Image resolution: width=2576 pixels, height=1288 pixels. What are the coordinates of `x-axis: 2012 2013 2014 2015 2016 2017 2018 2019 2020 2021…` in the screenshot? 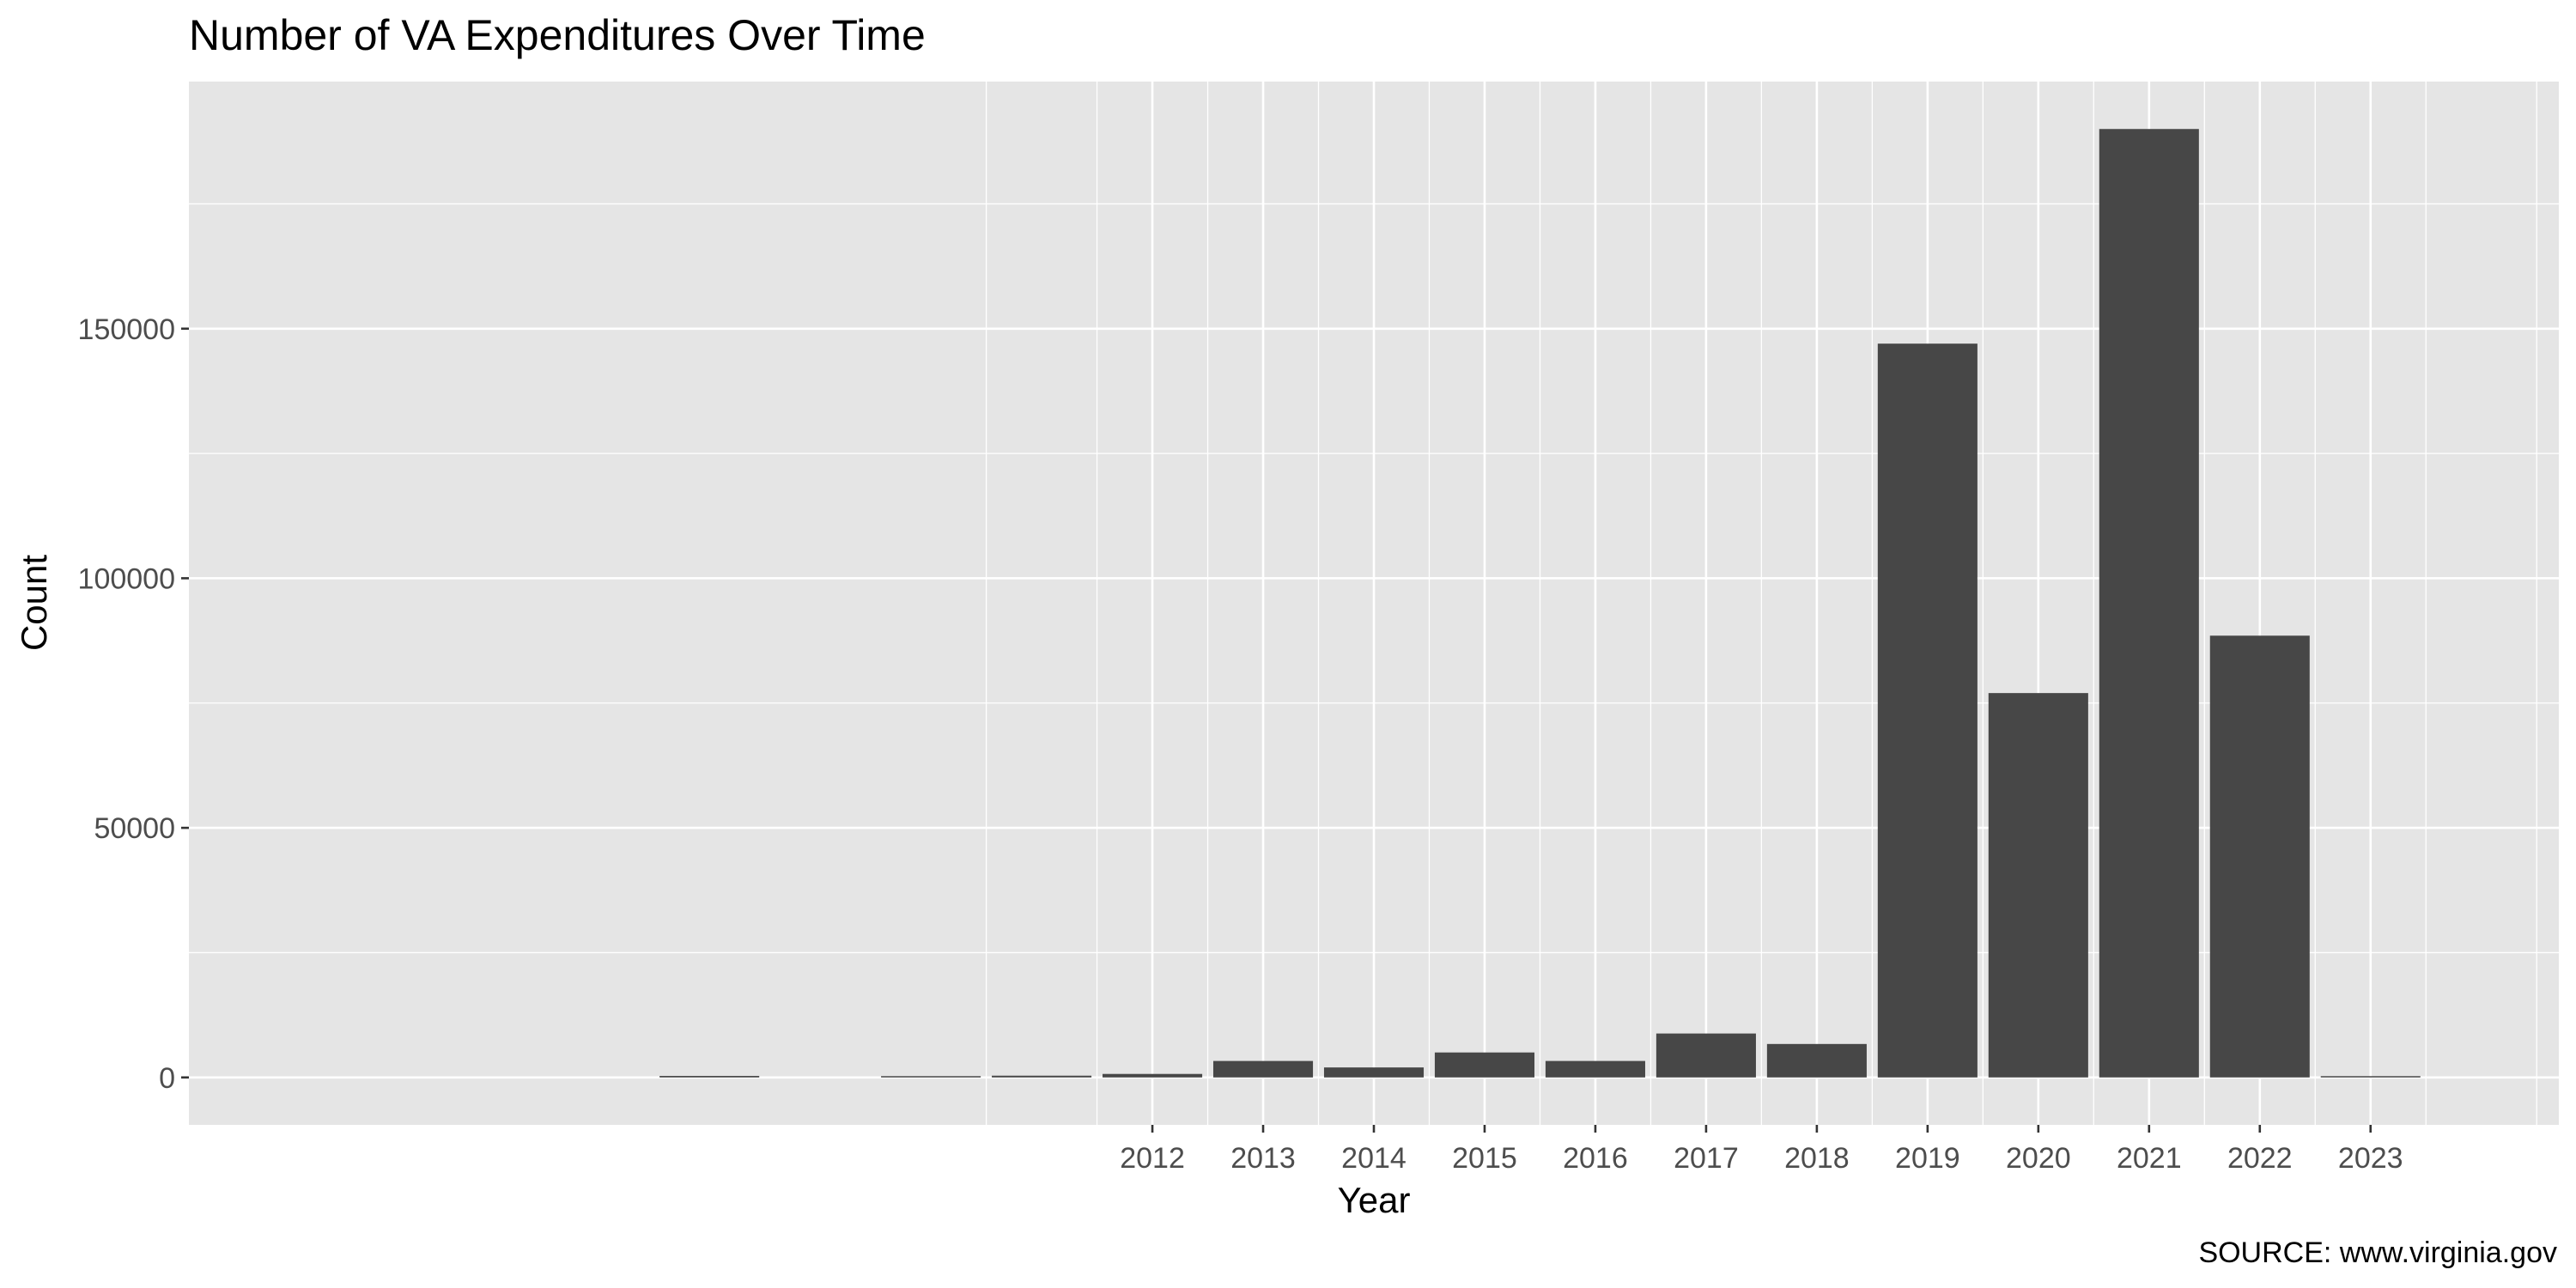 It's located at (1762, 1150).